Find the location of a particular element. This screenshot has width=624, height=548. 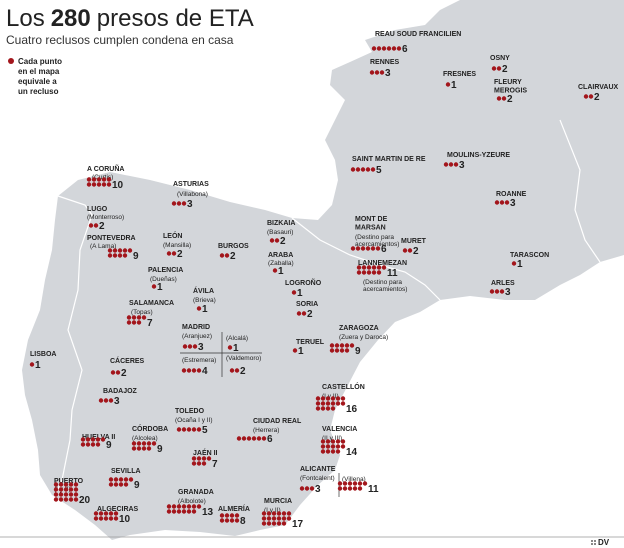

location-name: FLEURY MEROGIS is located at coordinates (510, 87).